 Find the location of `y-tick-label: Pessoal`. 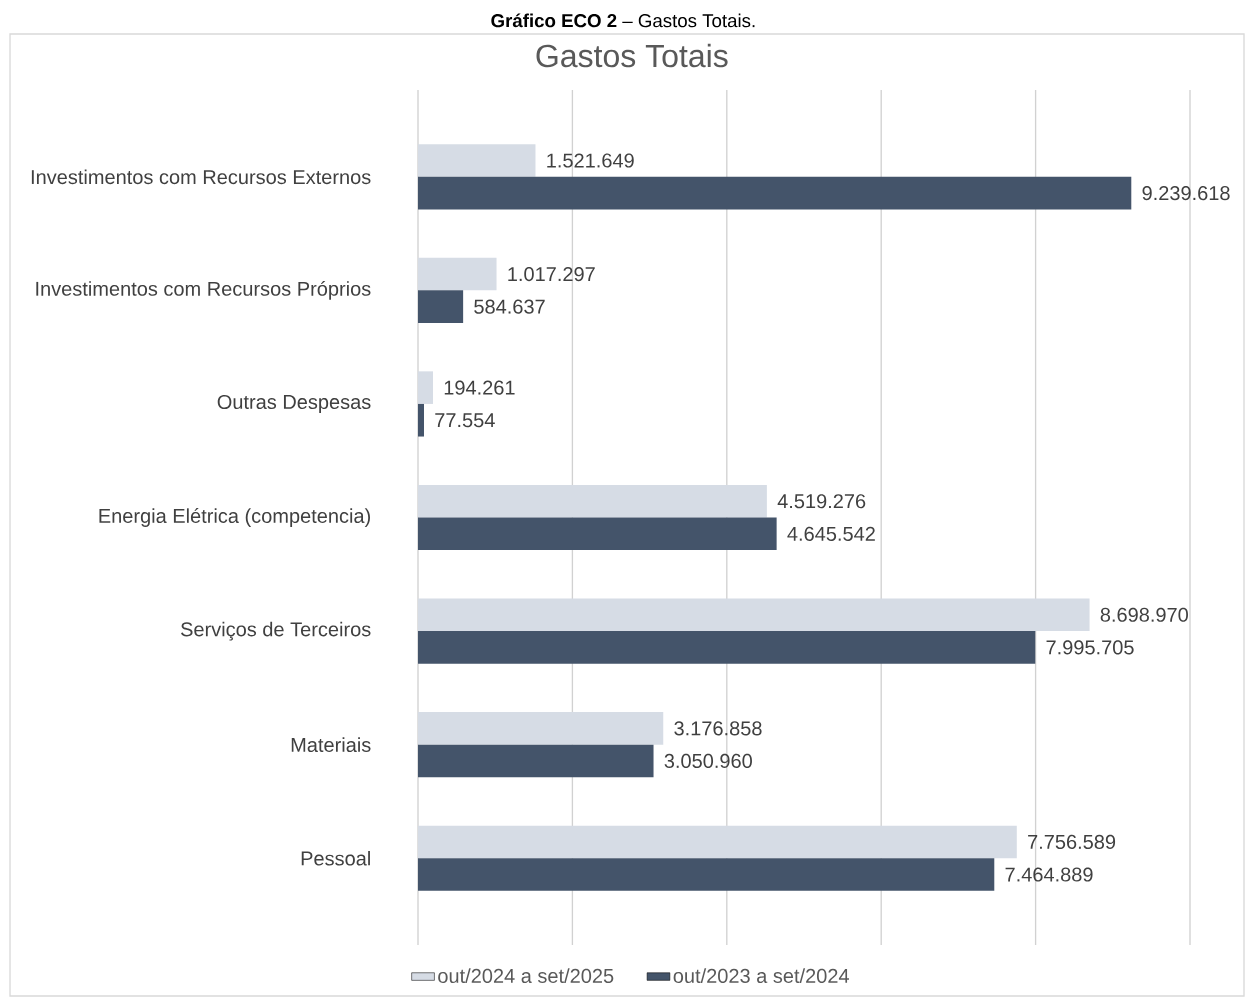

y-tick-label: Pessoal is located at coordinates (335, 858).